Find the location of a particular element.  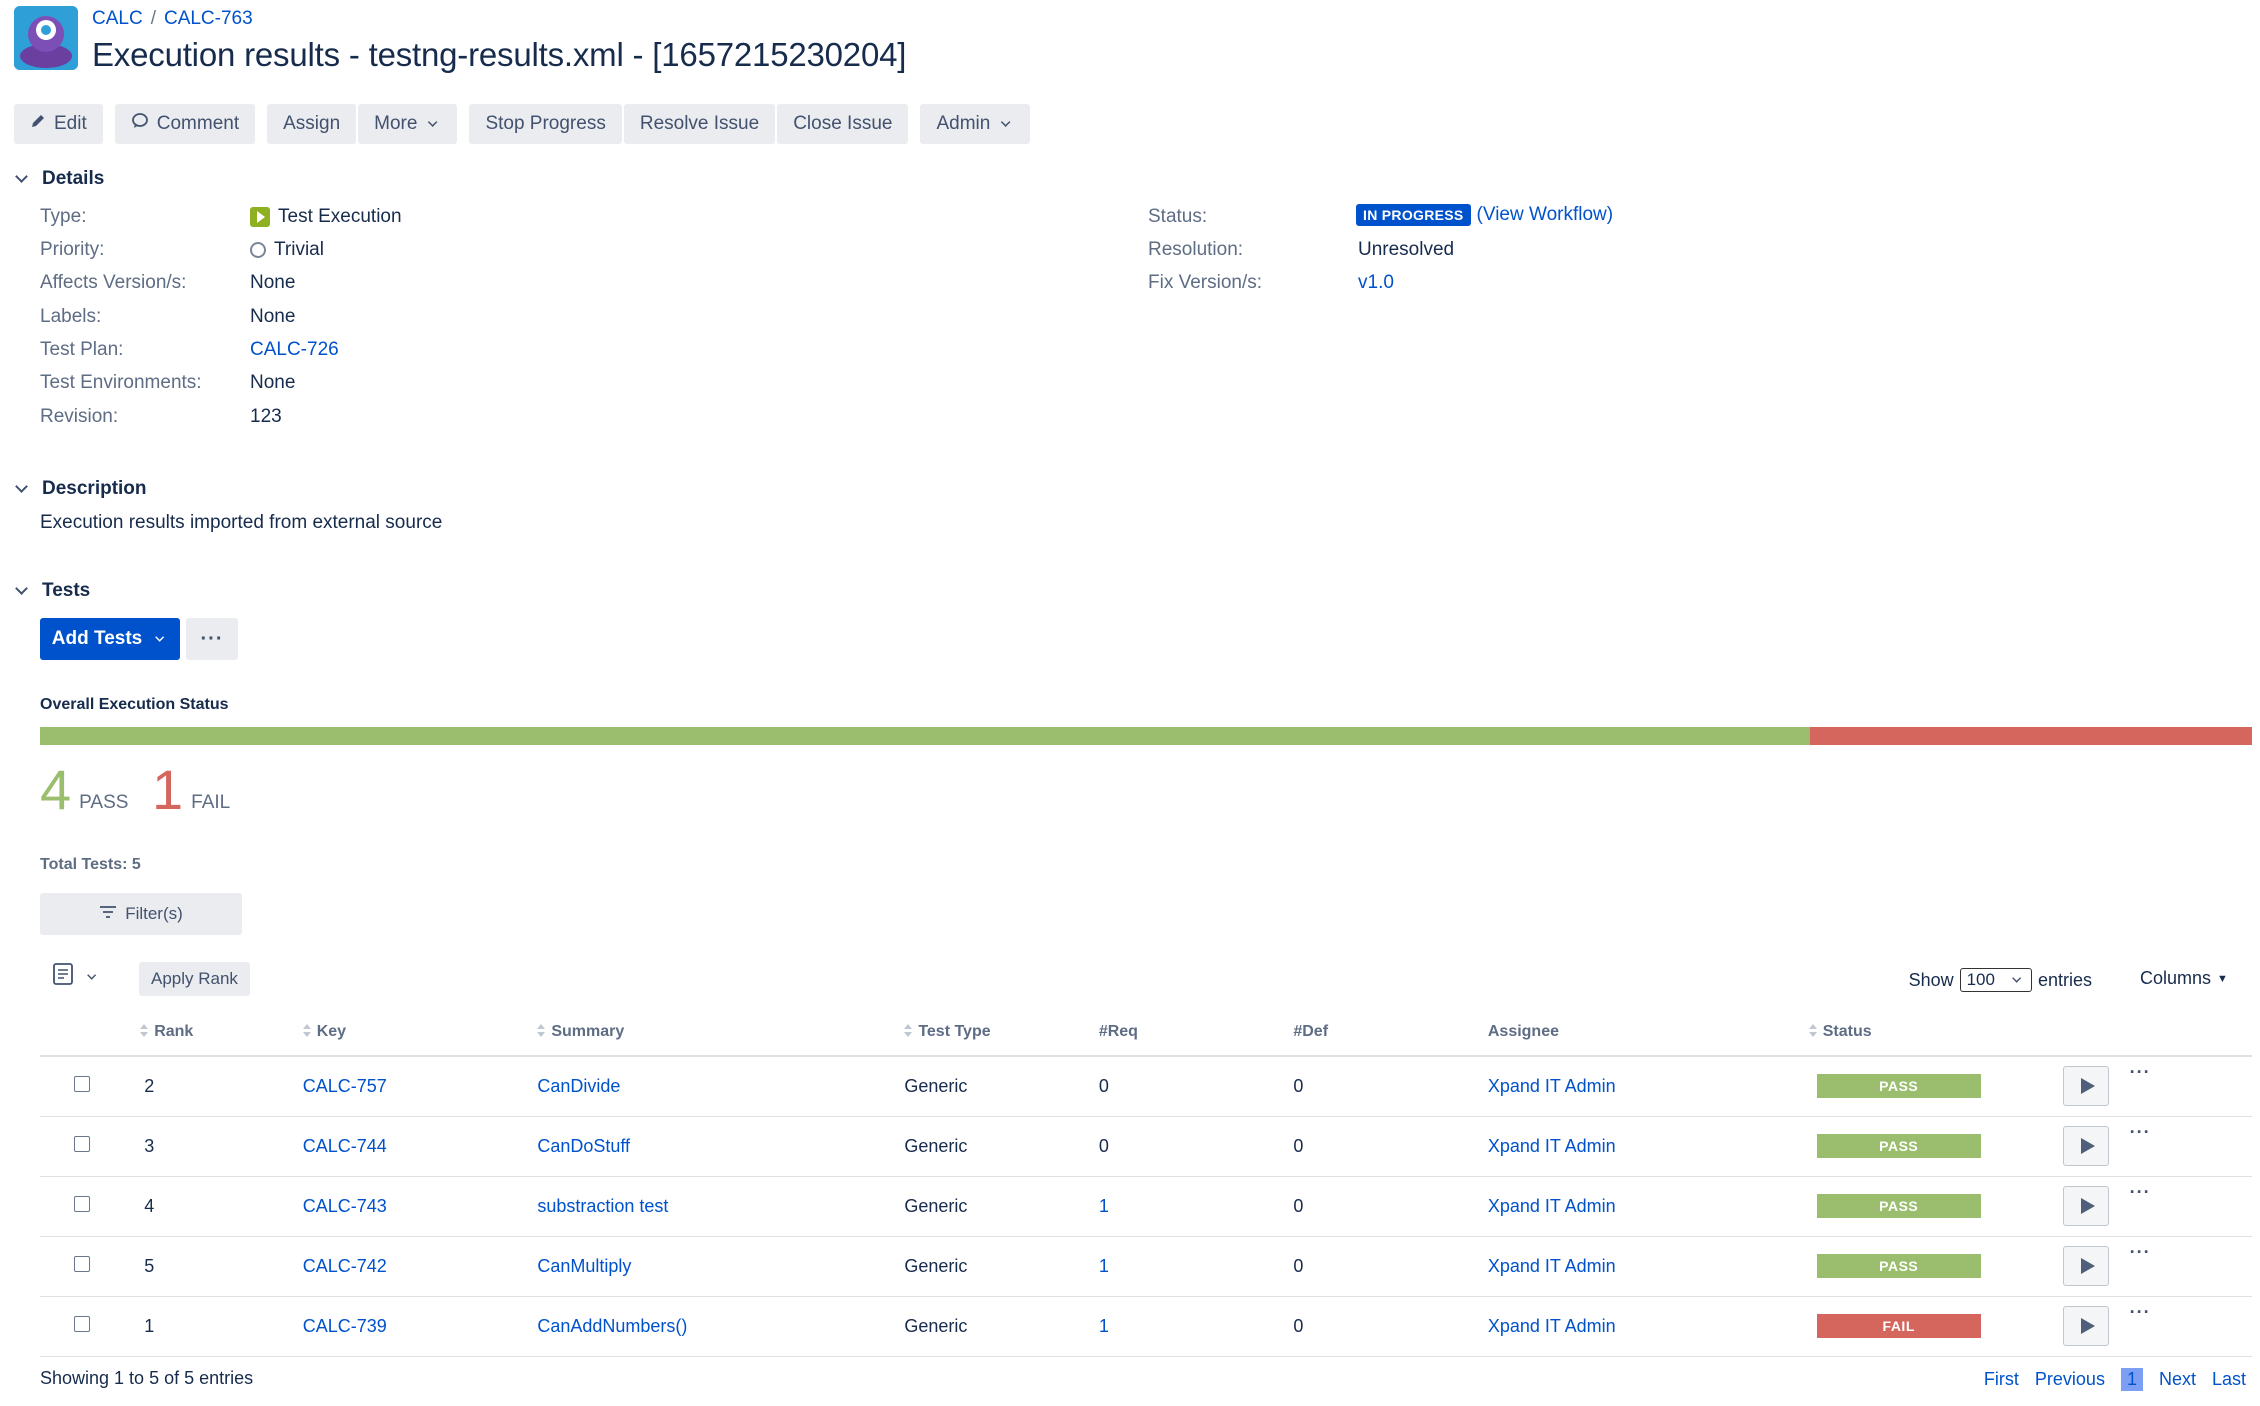

tests-section-toggle: Tests is located at coordinates (52, 591).